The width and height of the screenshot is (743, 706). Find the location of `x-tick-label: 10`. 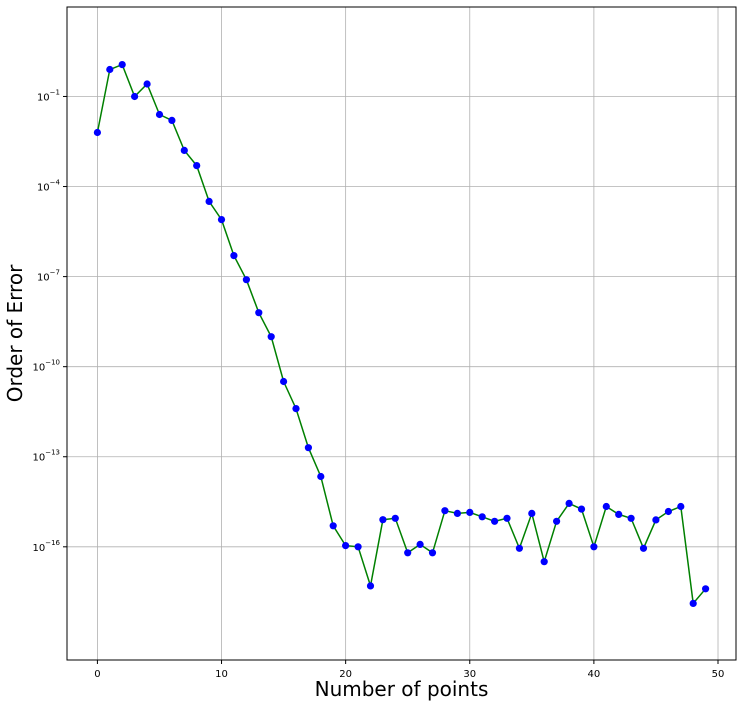

x-tick-label: 10 is located at coordinates (221, 674).